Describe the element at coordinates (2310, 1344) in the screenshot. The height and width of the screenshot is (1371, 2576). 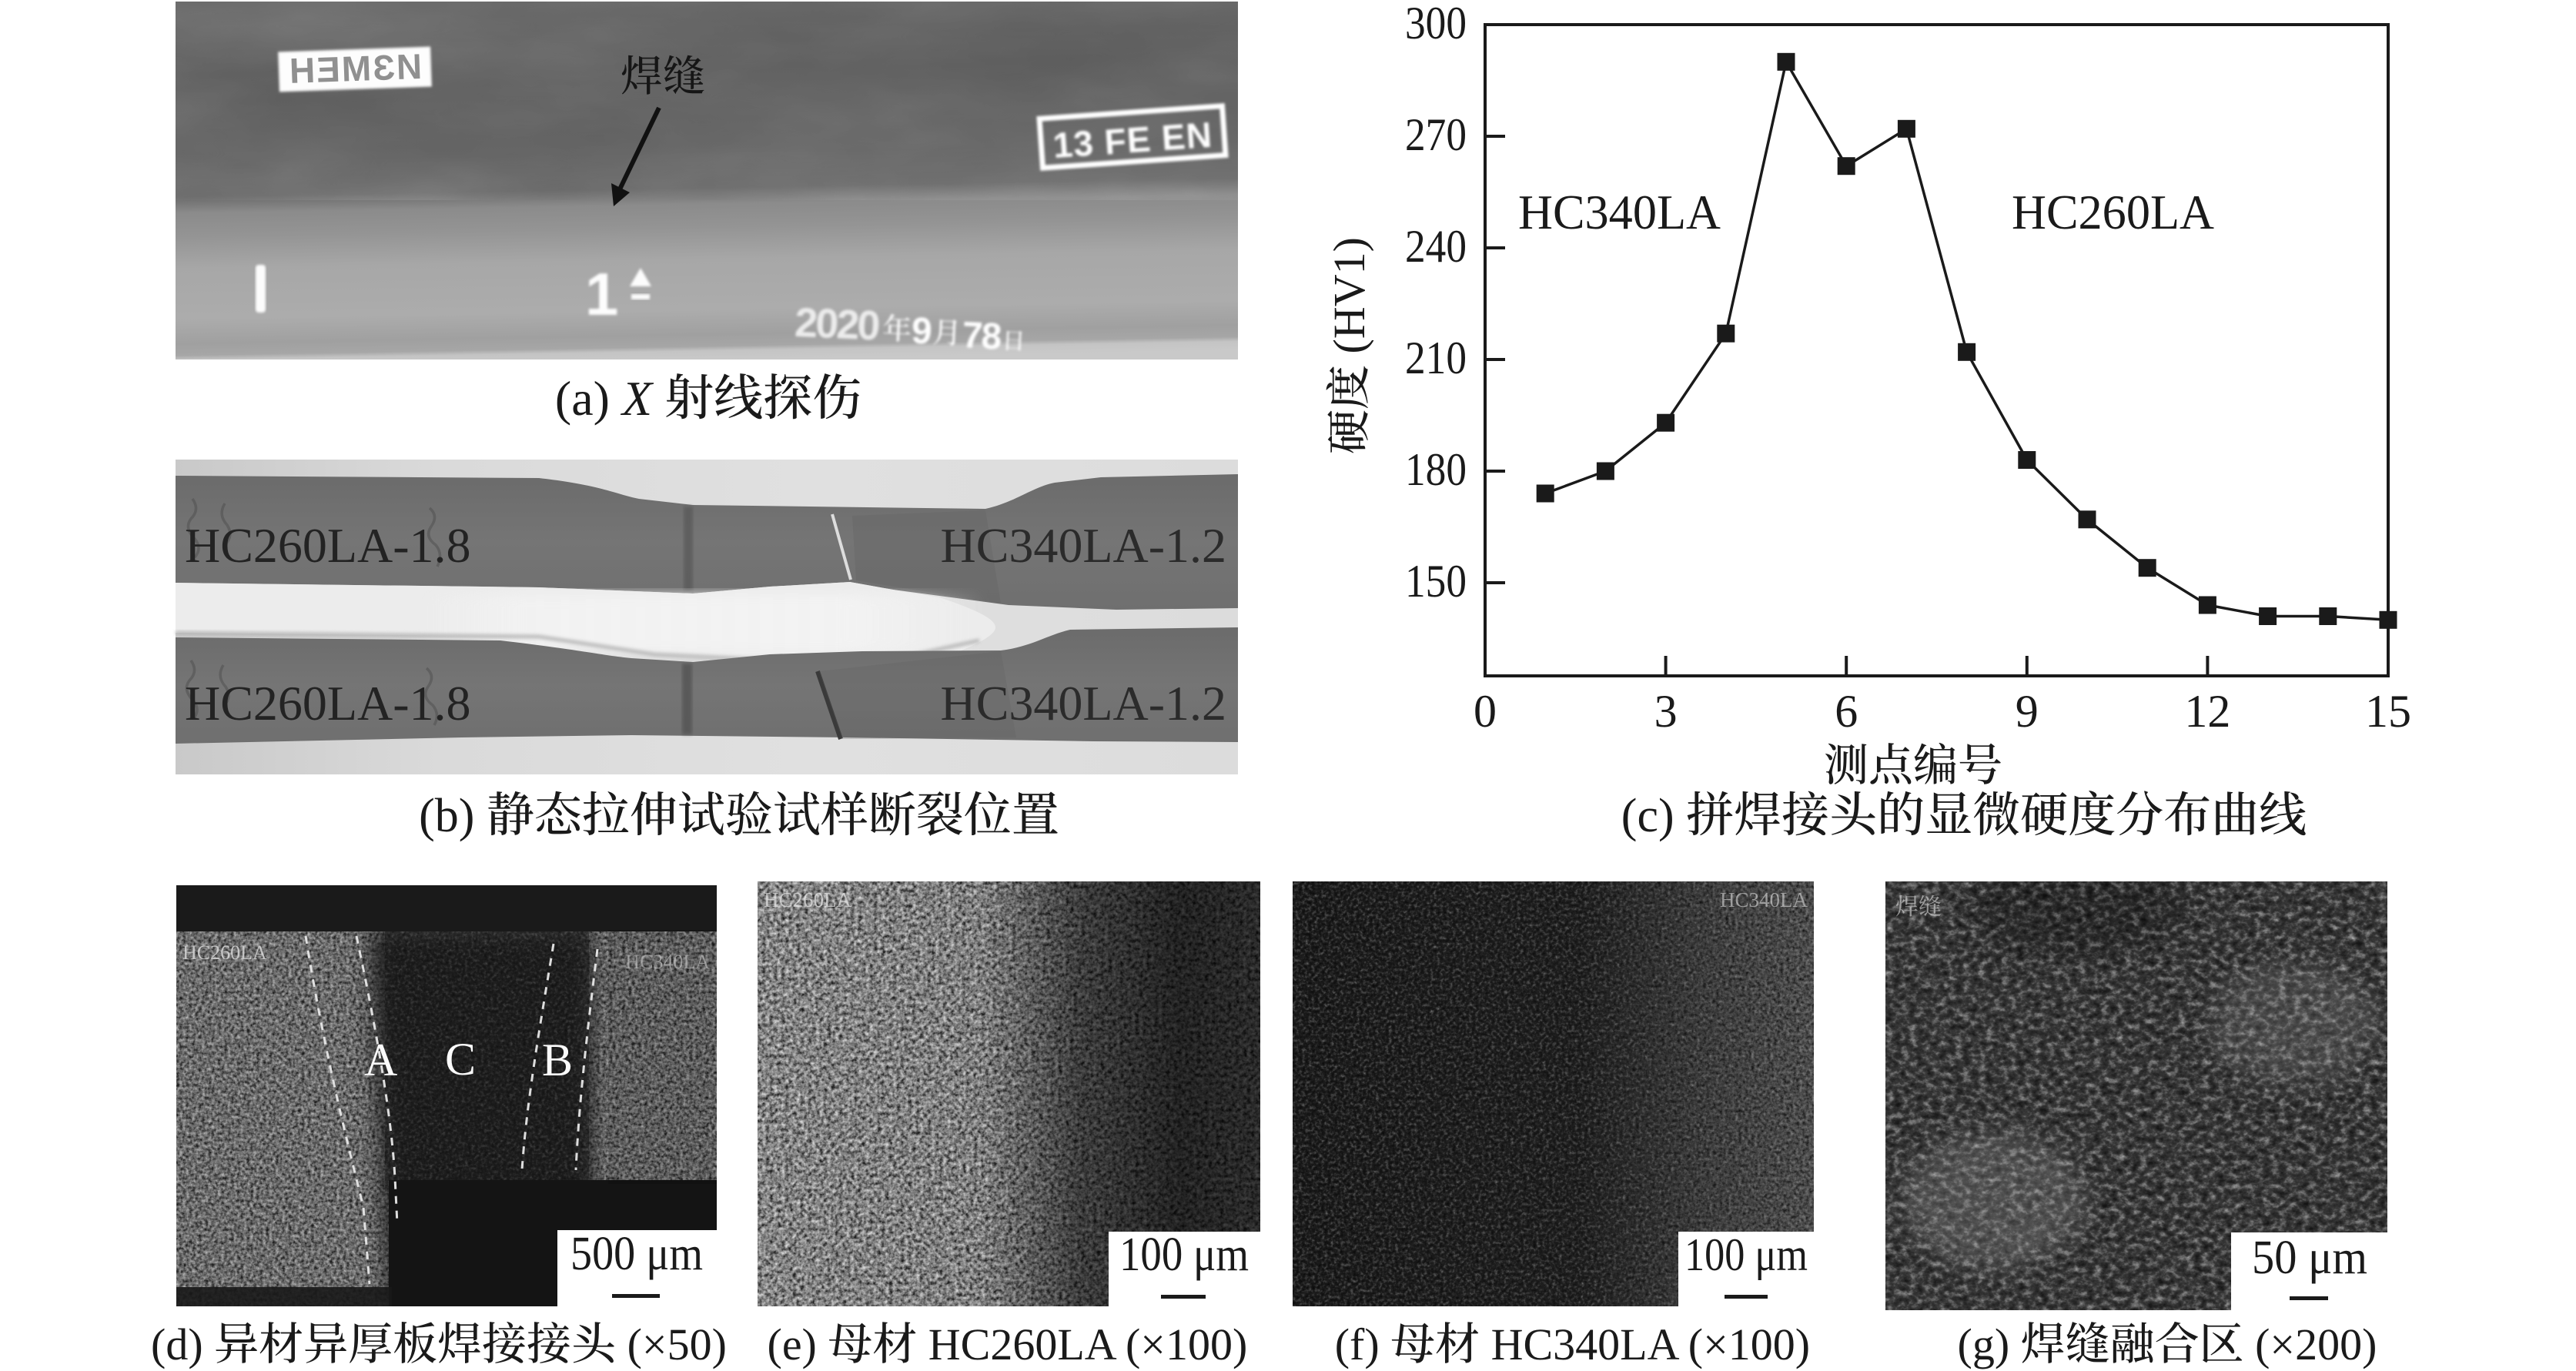
I see `svg-text: (×200)` at that location.